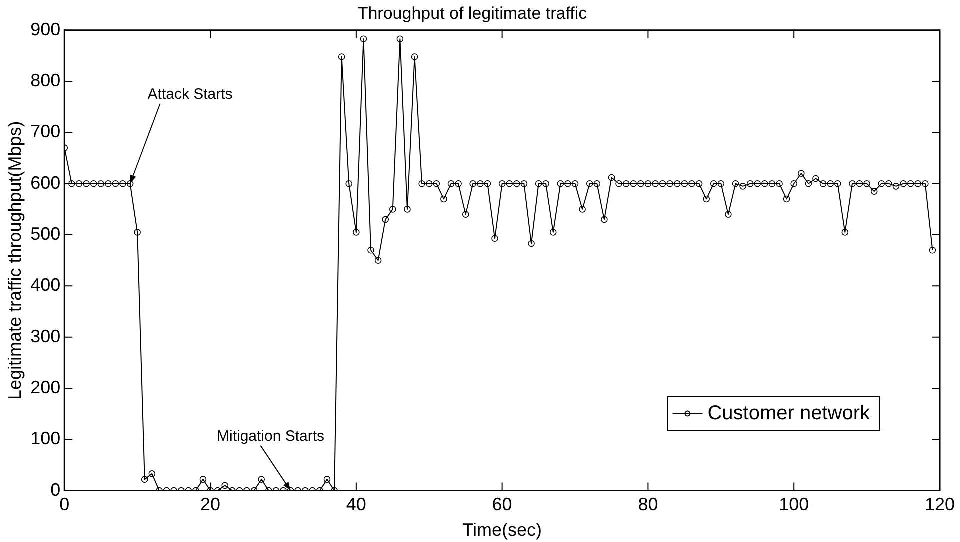 This screenshot has height=542, width=960. I want to click on y-tick-label: 100, so click(45, 438).